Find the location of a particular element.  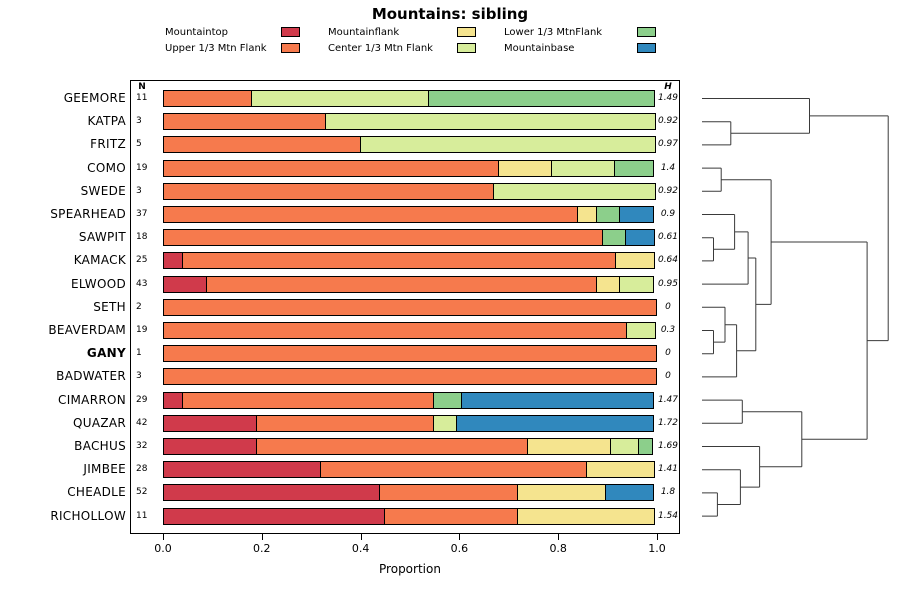

h-value: 1.69 is located at coordinates (668, 446).